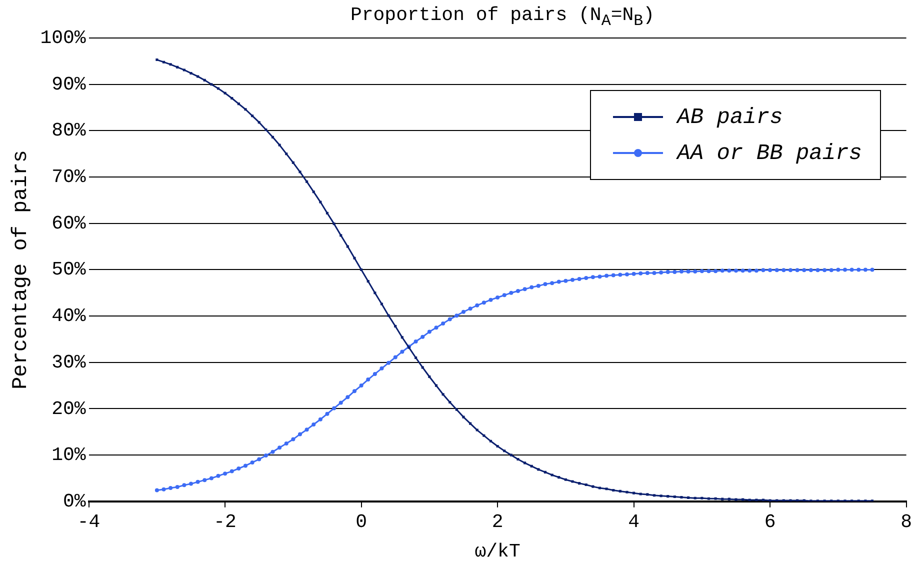 The image size is (915, 569). What do you see at coordinates (906, 521) in the screenshot?
I see `x-tick-label: 8` at bounding box center [906, 521].